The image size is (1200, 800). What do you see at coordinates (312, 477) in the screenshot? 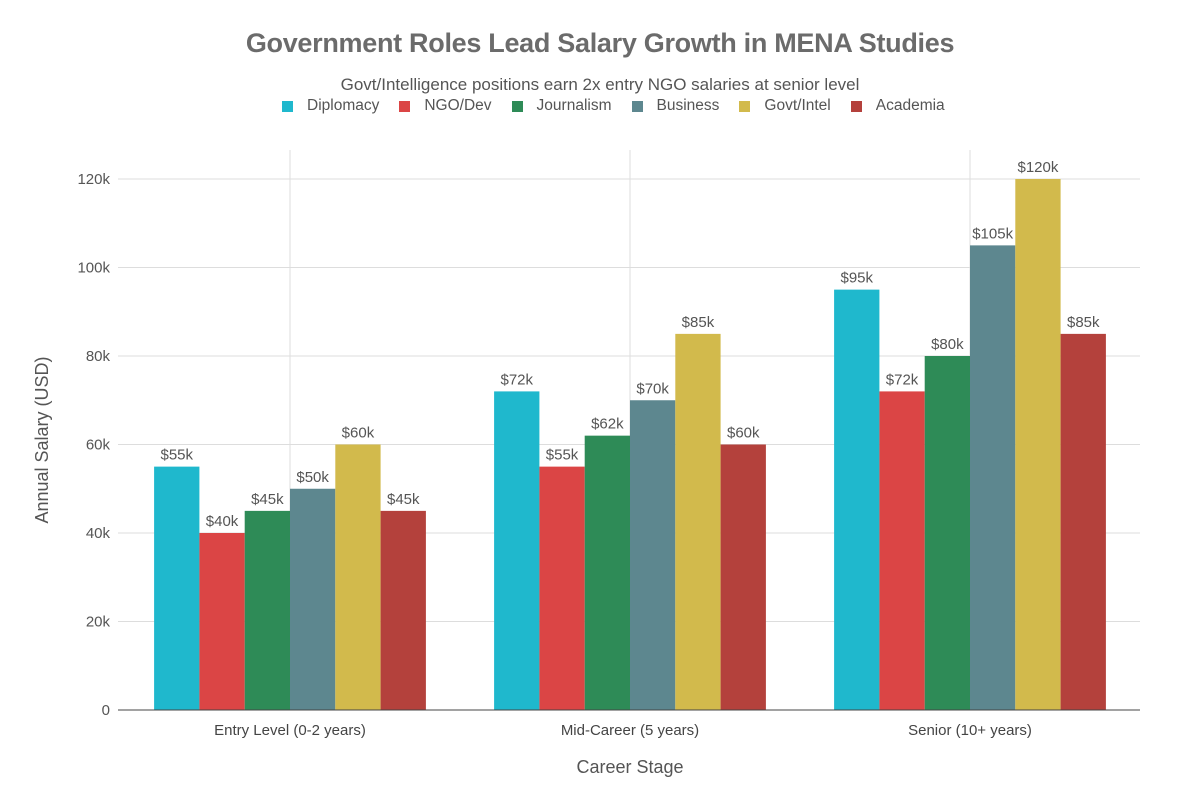
I see `data-label: $50k` at bounding box center [312, 477].